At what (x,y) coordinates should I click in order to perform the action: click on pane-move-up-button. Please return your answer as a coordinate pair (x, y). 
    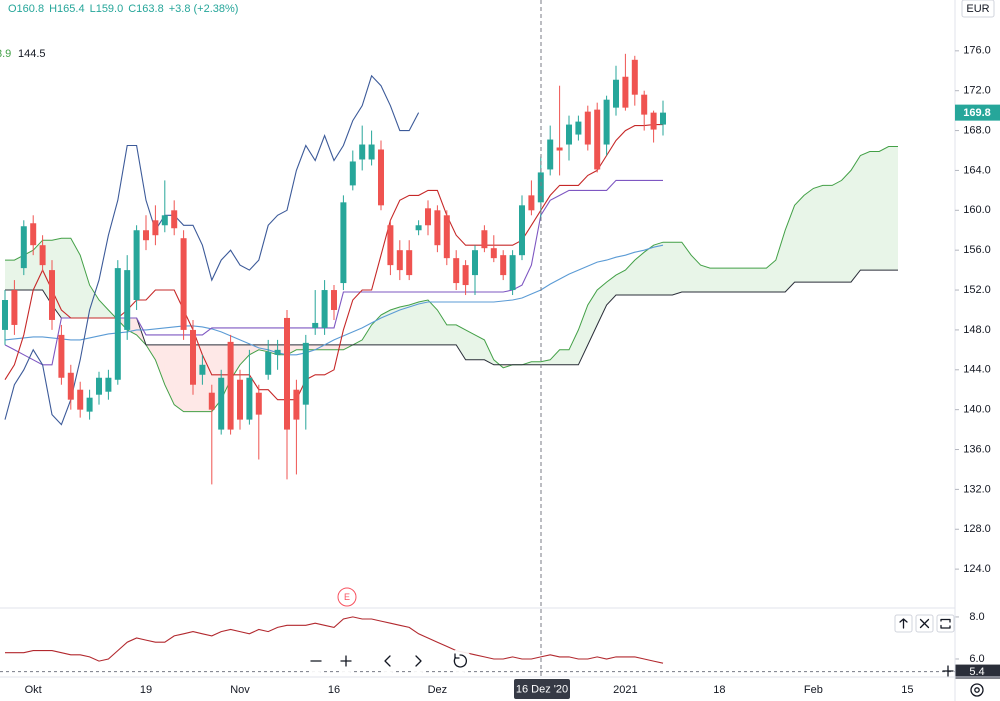
    Looking at the image, I should click on (903, 623).